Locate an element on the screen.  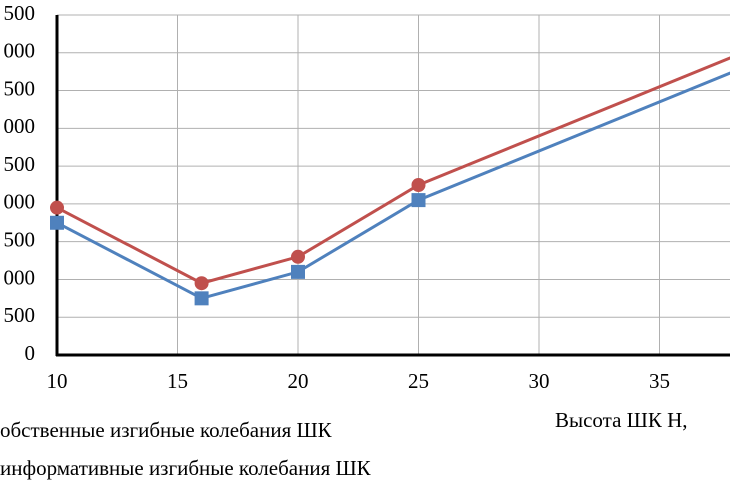
x-tick-label: 25 is located at coordinates (418, 381).